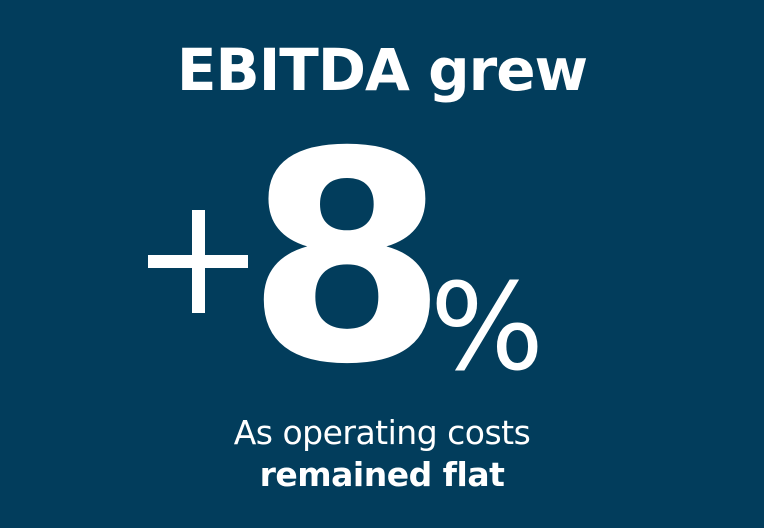 The height and width of the screenshot is (528, 764). I want to click on metric-unit: %, so click(487, 328).